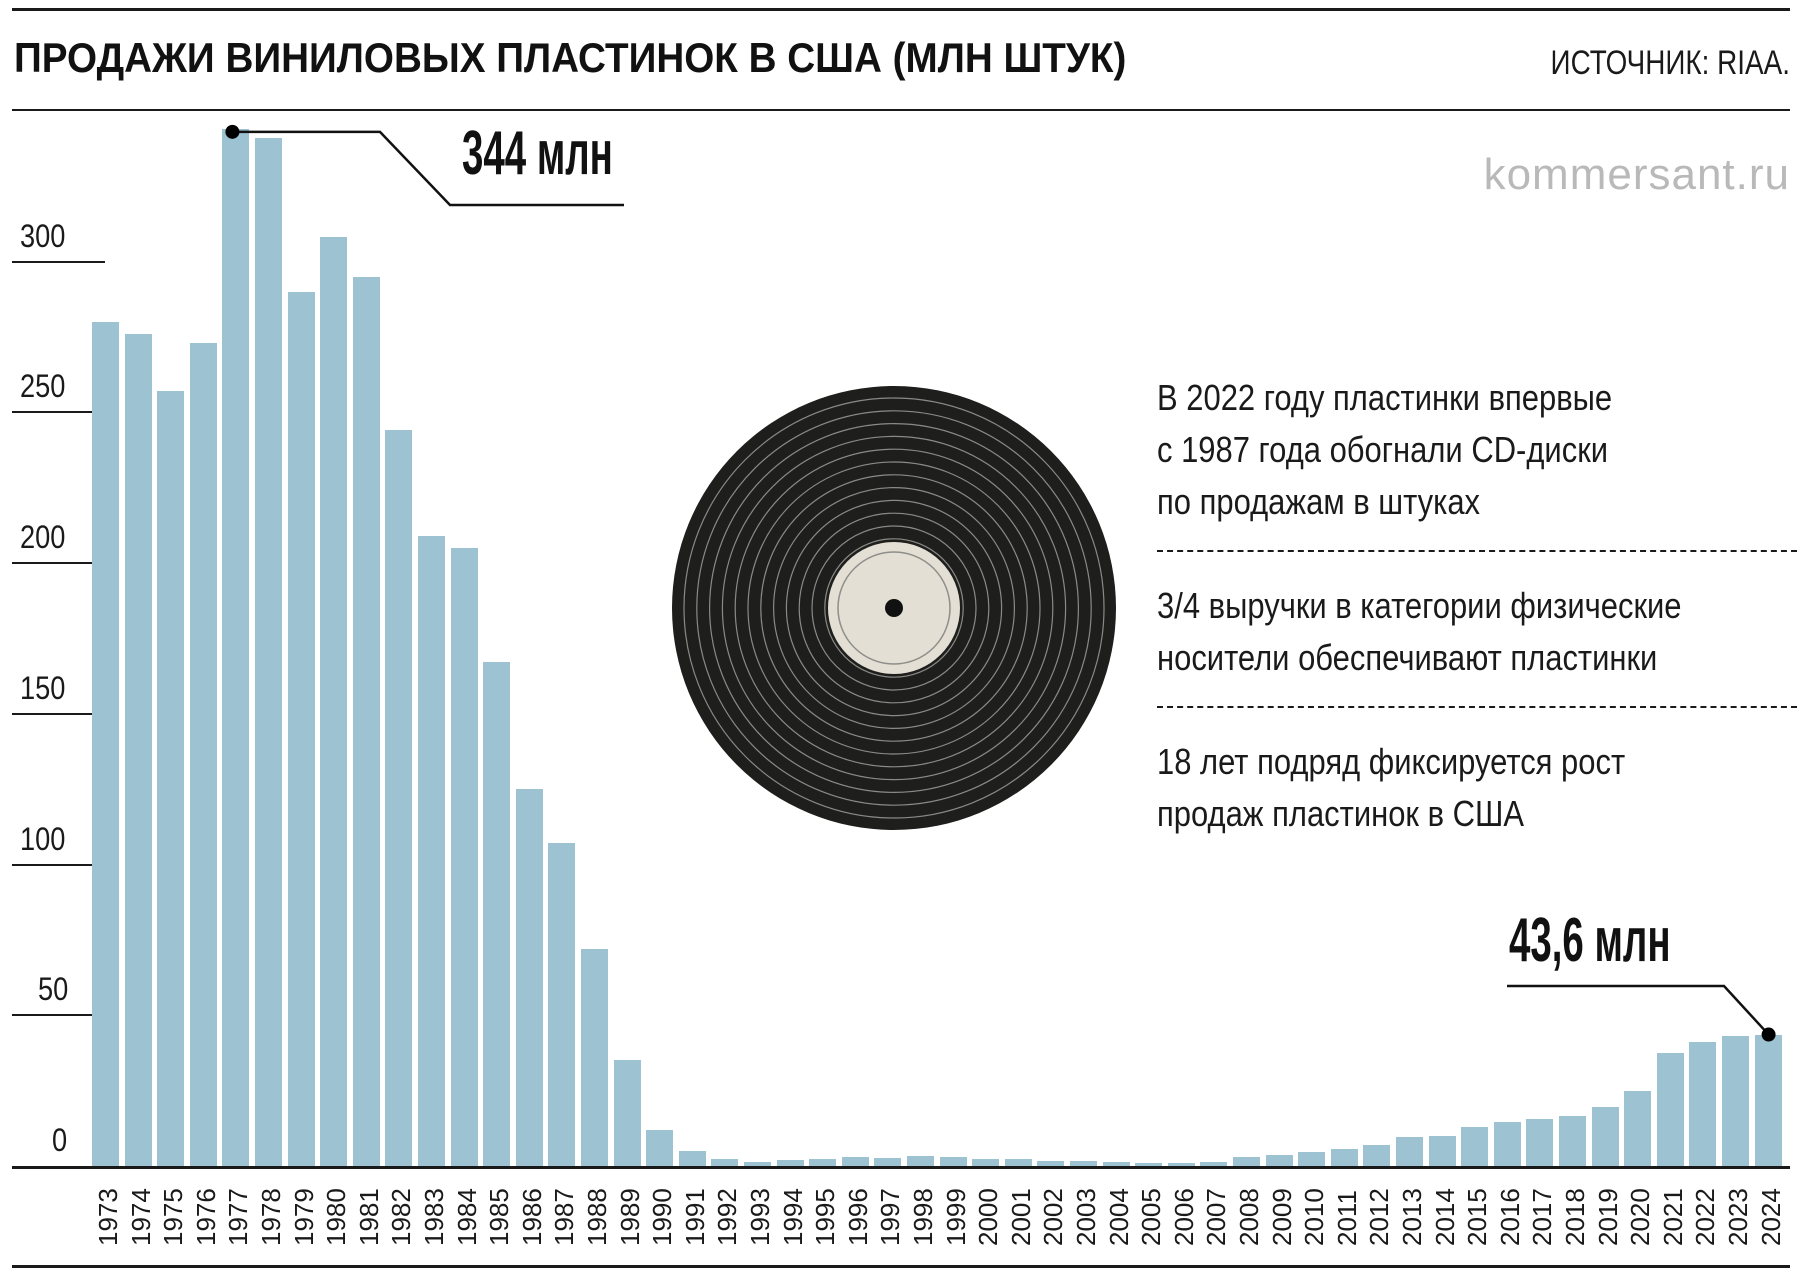 The width and height of the screenshot is (1802, 1276). Describe the element at coordinates (888, 1161) in the screenshot. I see `bar-1997` at that location.